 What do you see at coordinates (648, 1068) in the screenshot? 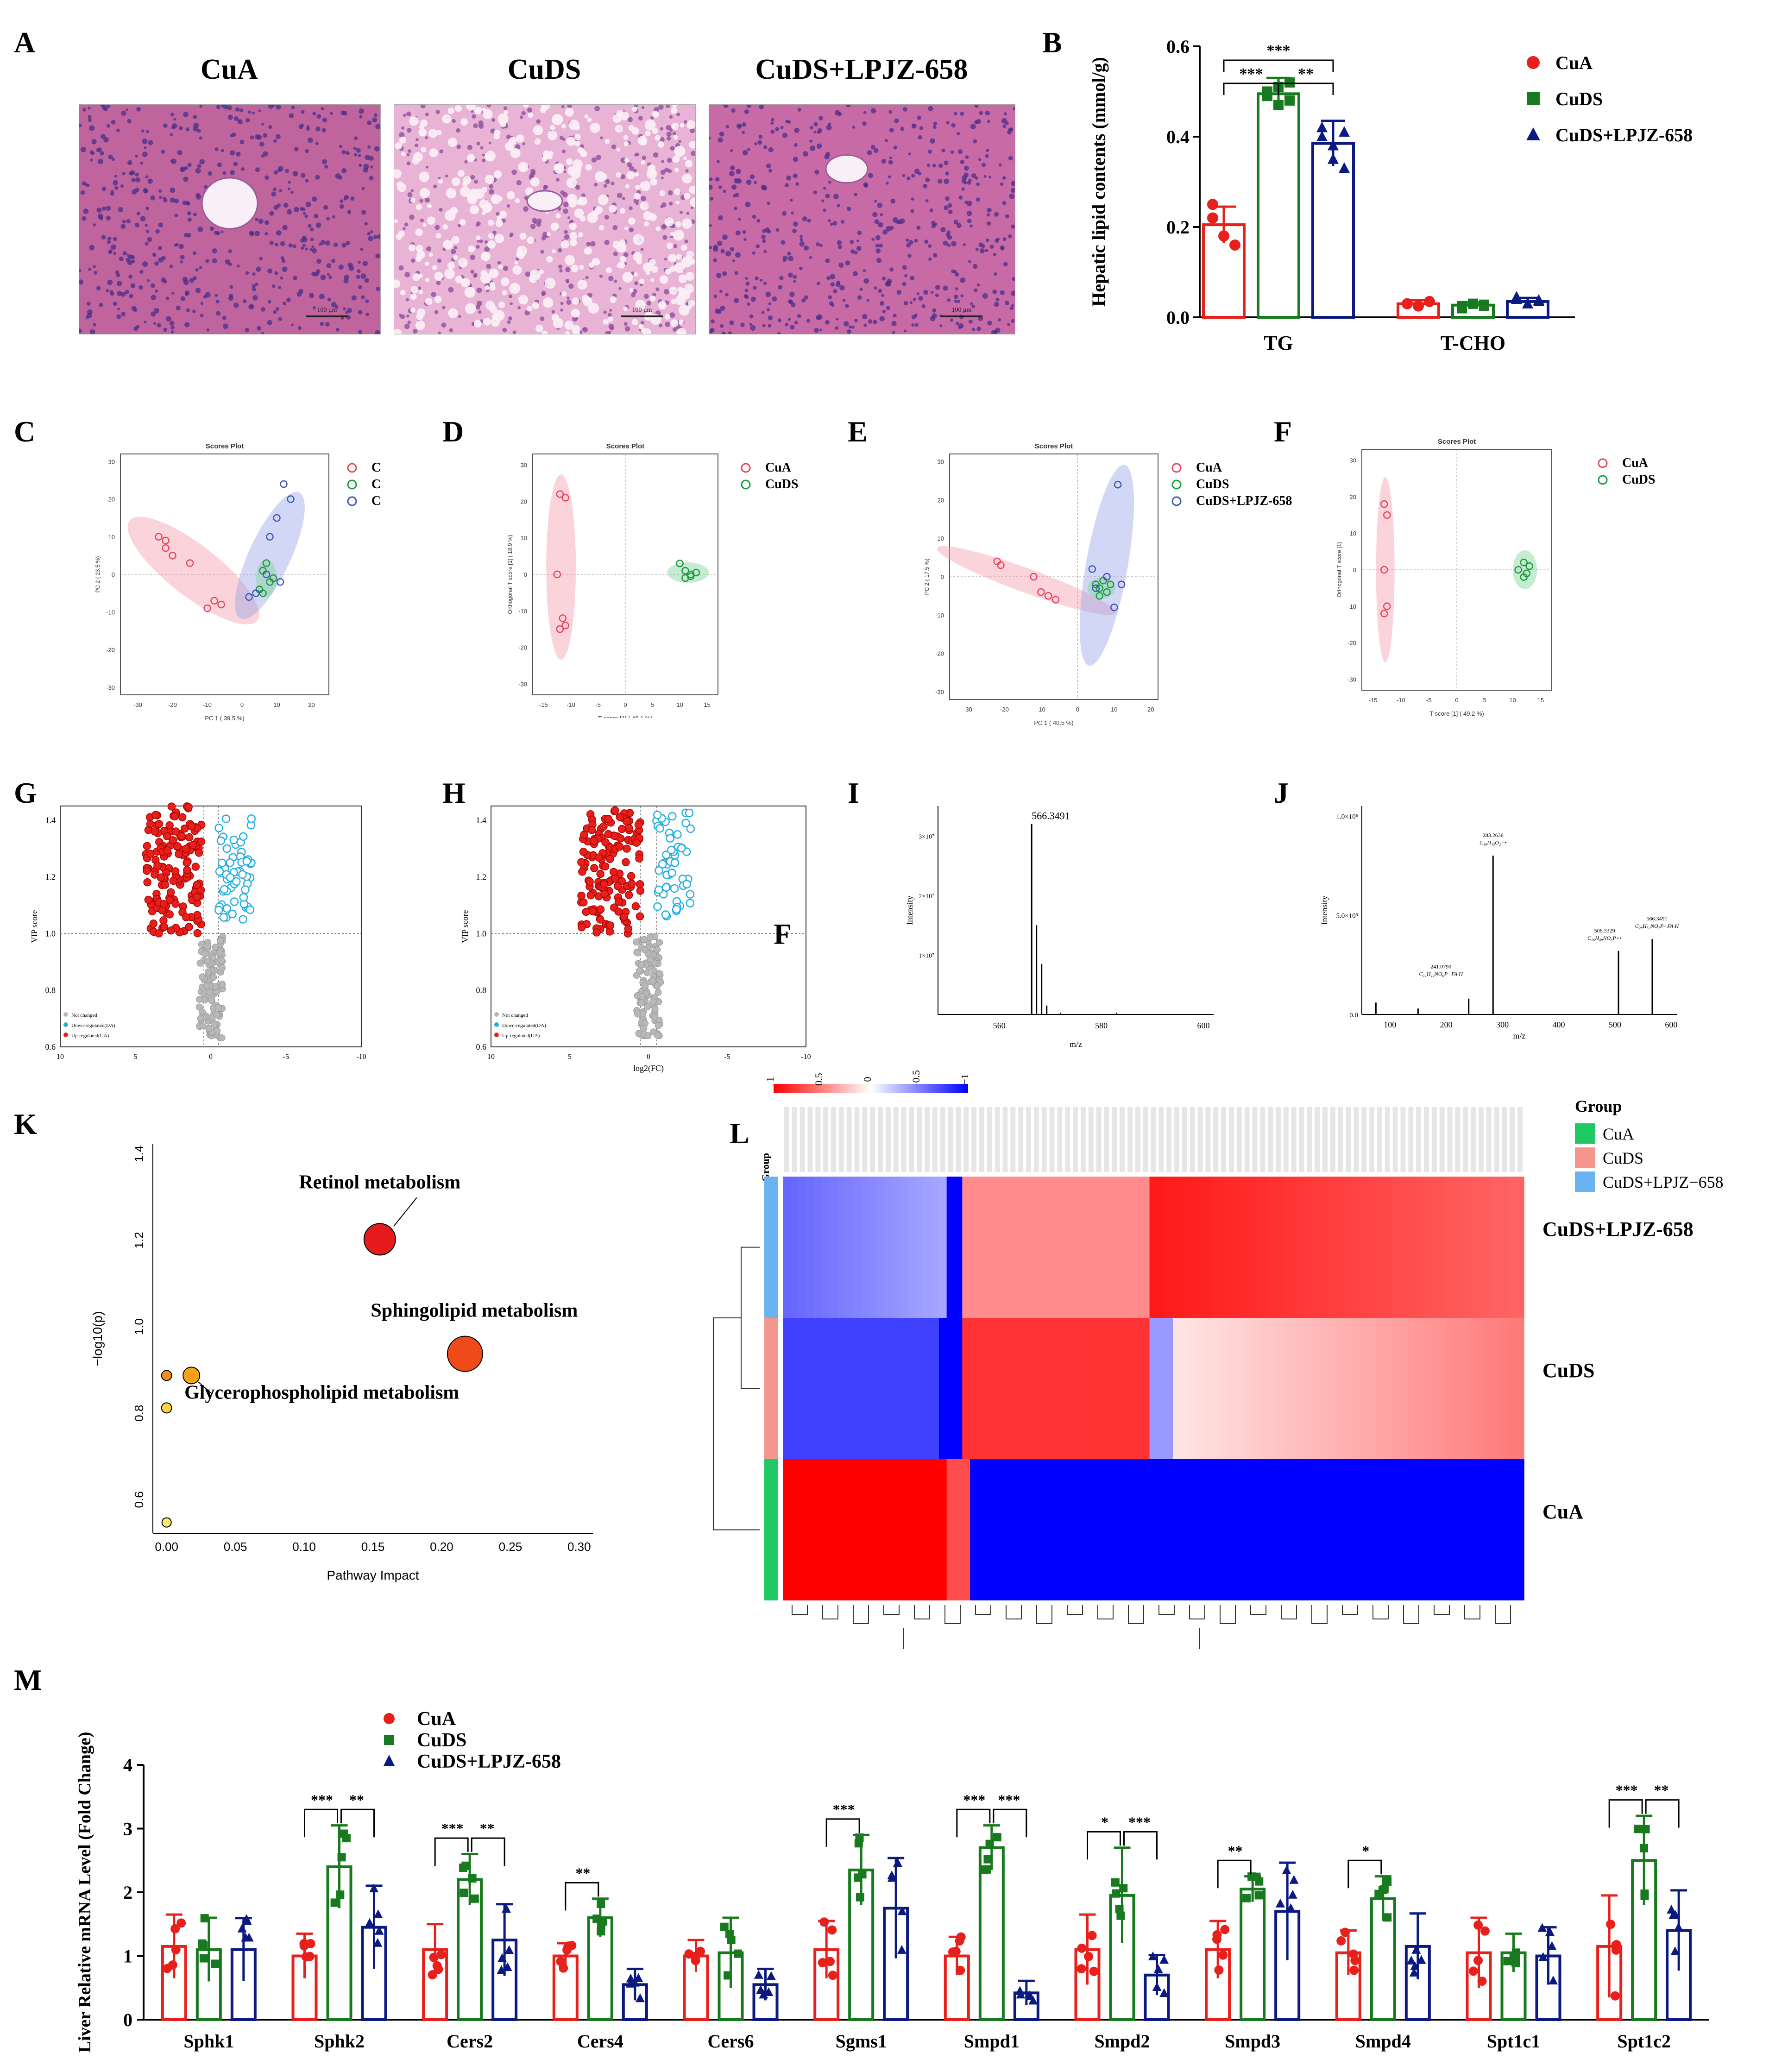
I see `x-axis-label: log2(FC)` at bounding box center [648, 1068].